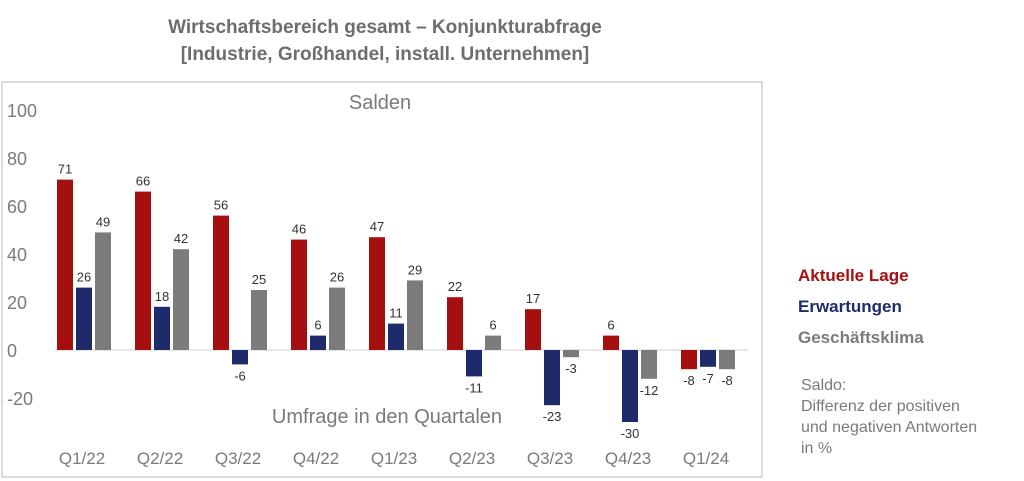 This screenshot has height=481, width=1024. Describe the element at coordinates (17, 207) in the screenshot. I see `y-tick-label: 60` at that location.